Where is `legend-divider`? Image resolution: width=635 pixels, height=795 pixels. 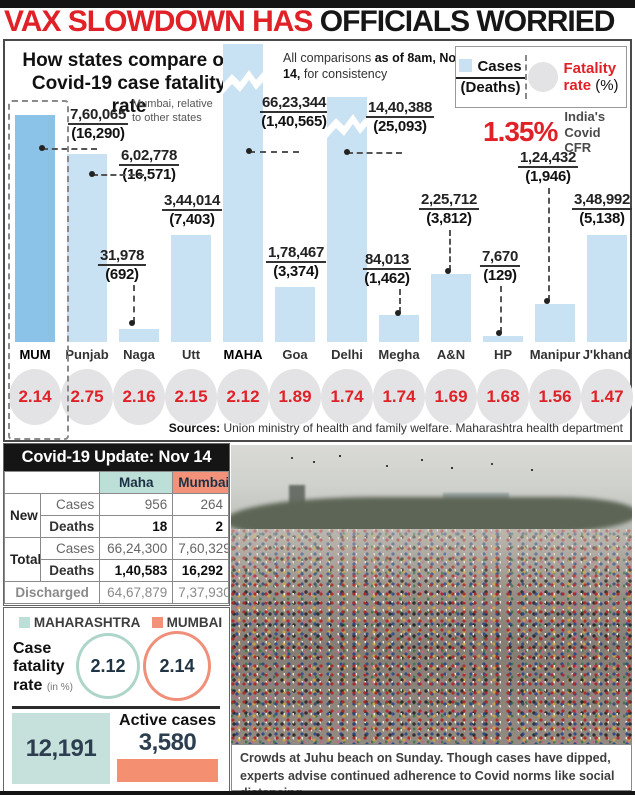 legend-divider is located at coordinates (526, 77).